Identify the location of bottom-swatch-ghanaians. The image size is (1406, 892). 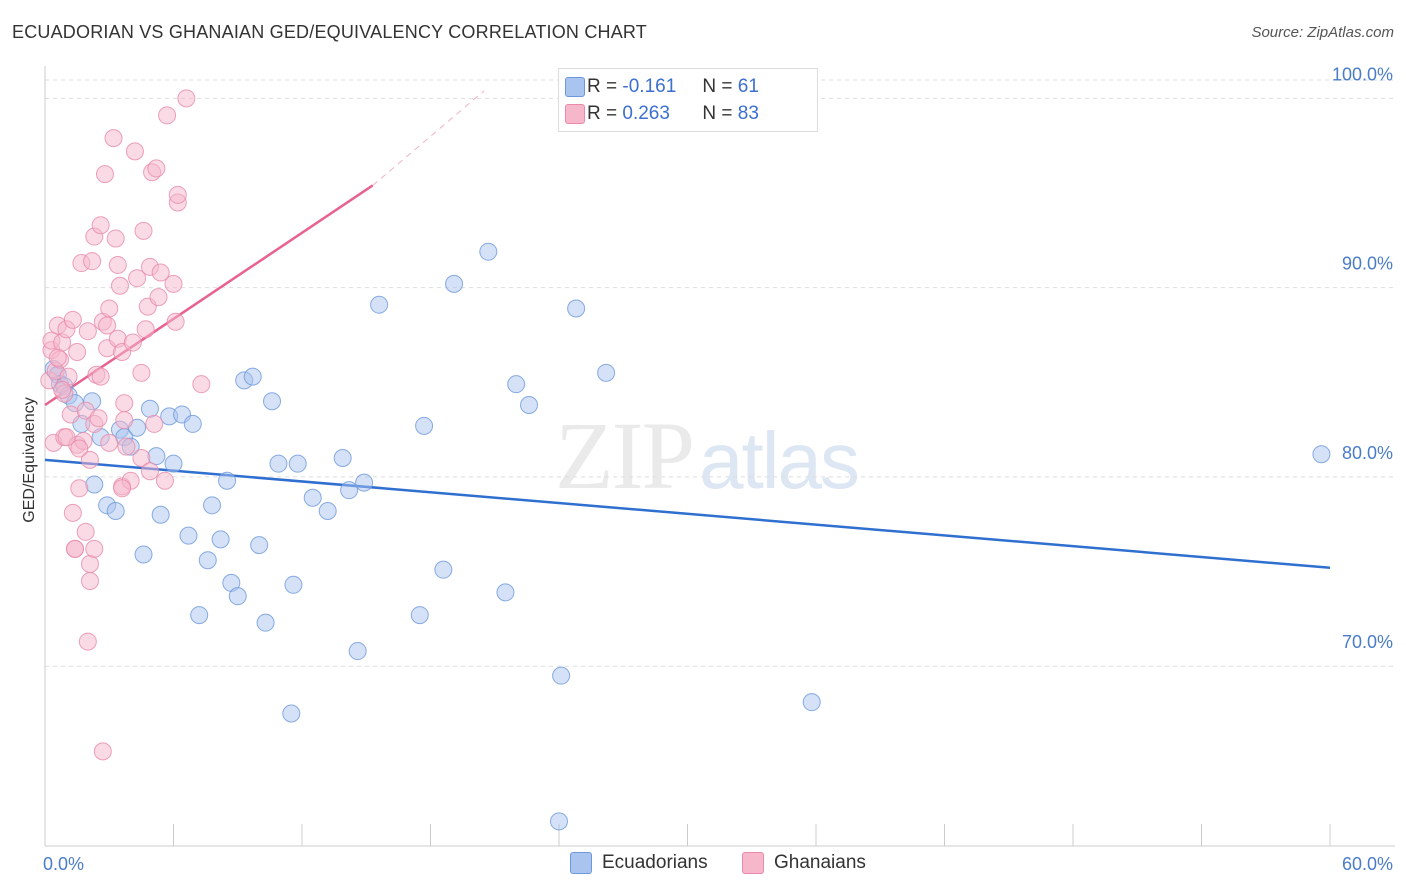
(753, 863).